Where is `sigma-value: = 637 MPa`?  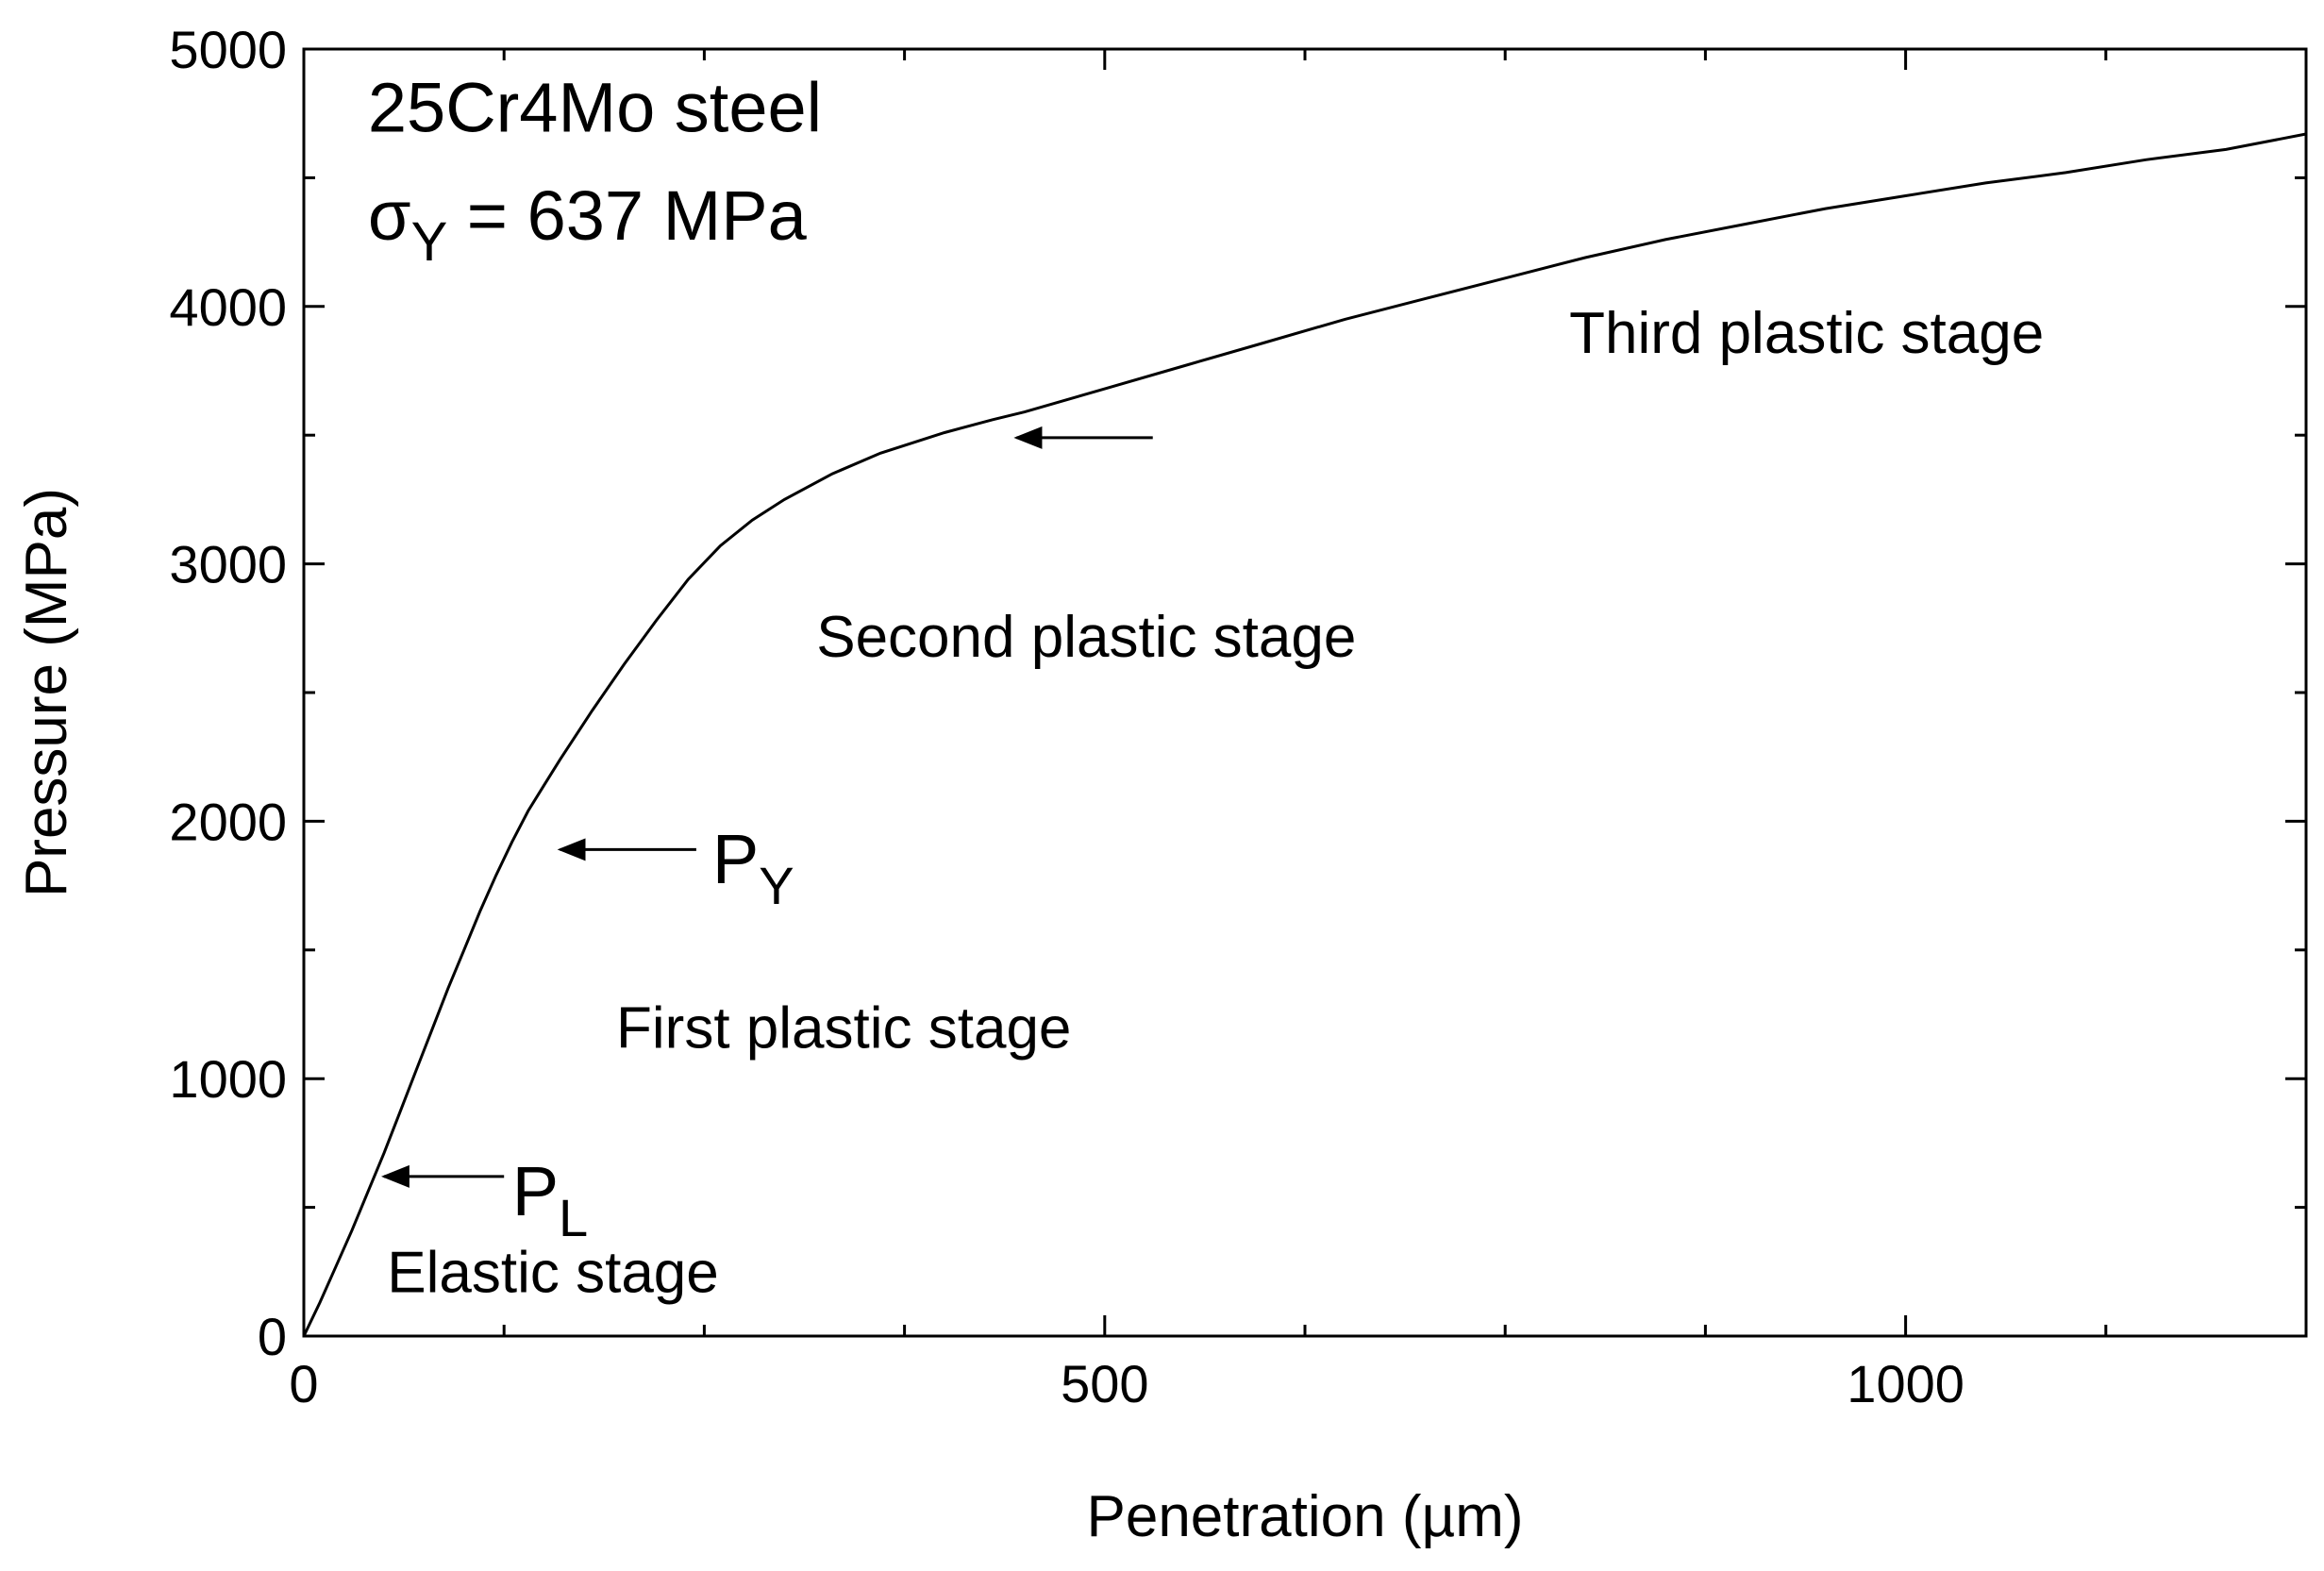 sigma-value: = 637 MPa is located at coordinates (627, 215).